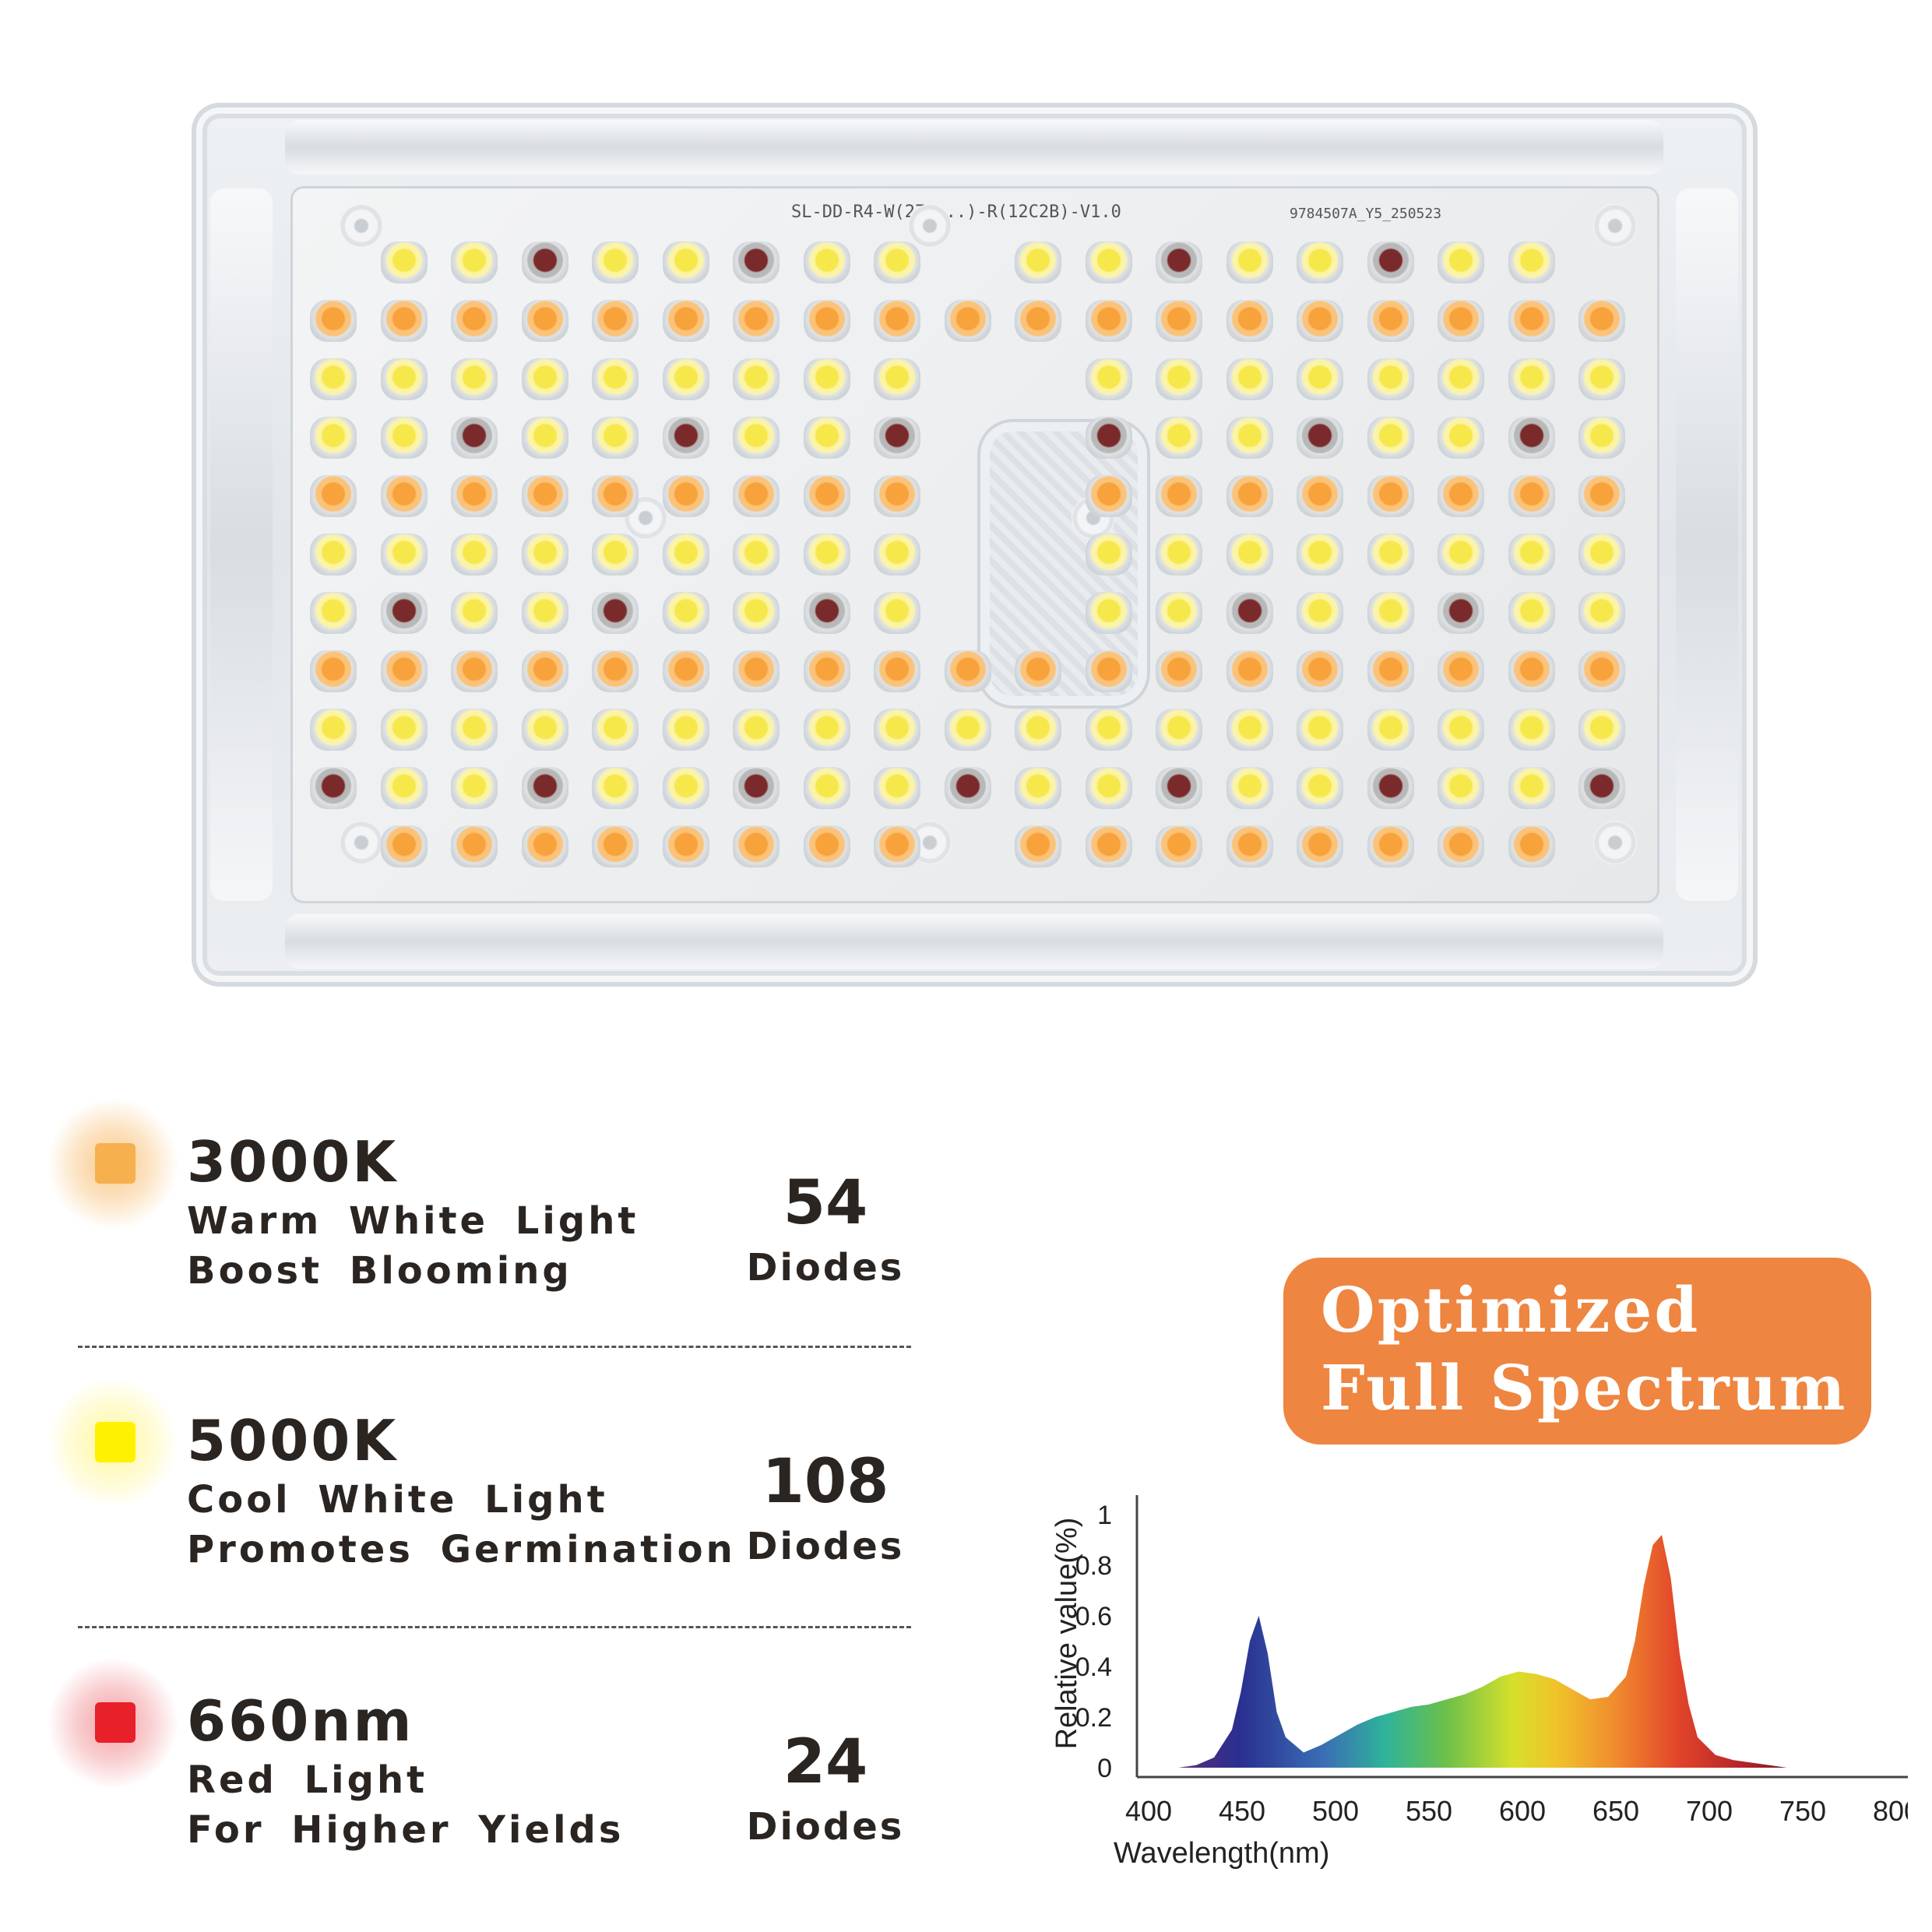 This screenshot has height=1932, width=1932. What do you see at coordinates (974, 147) in the screenshot?
I see `top-rail` at bounding box center [974, 147].